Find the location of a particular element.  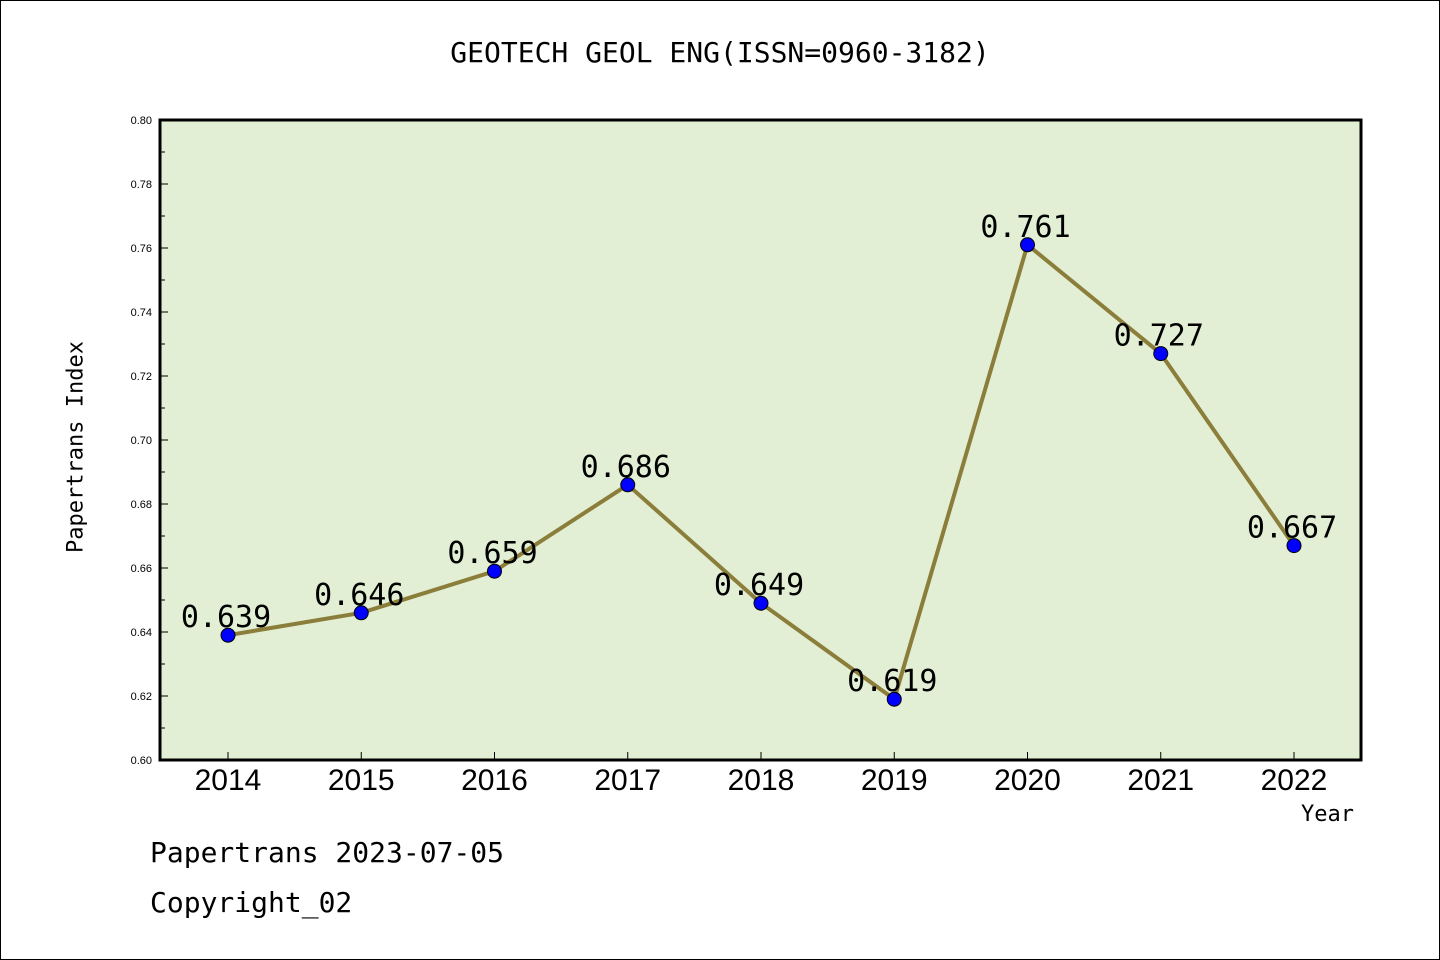

y-axis-label: Papertrans Index is located at coordinates (76, 447).